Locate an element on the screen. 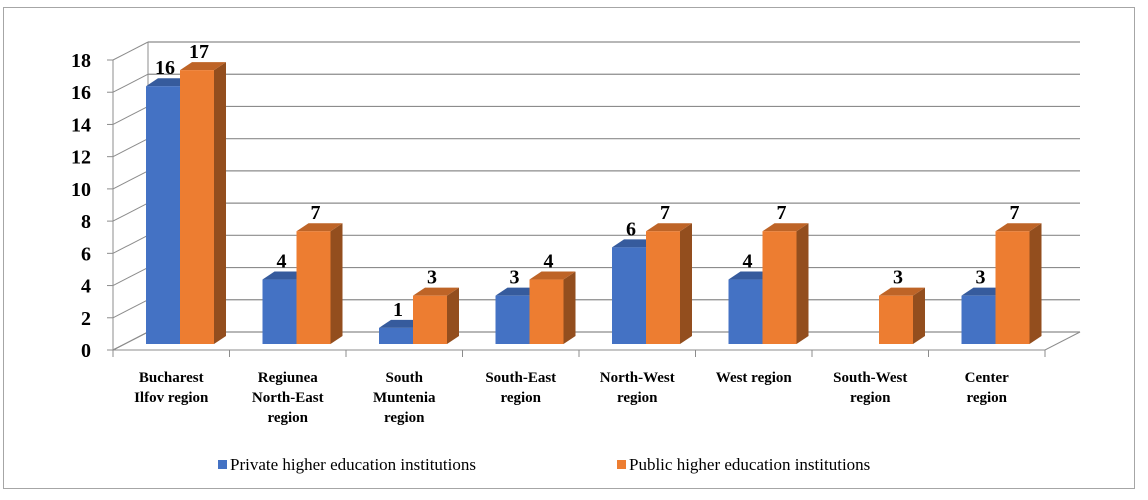 Image resolution: width=1148 pixels, height=500 pixels. y-tick-label: 0 is located at coordinates (86, 351).